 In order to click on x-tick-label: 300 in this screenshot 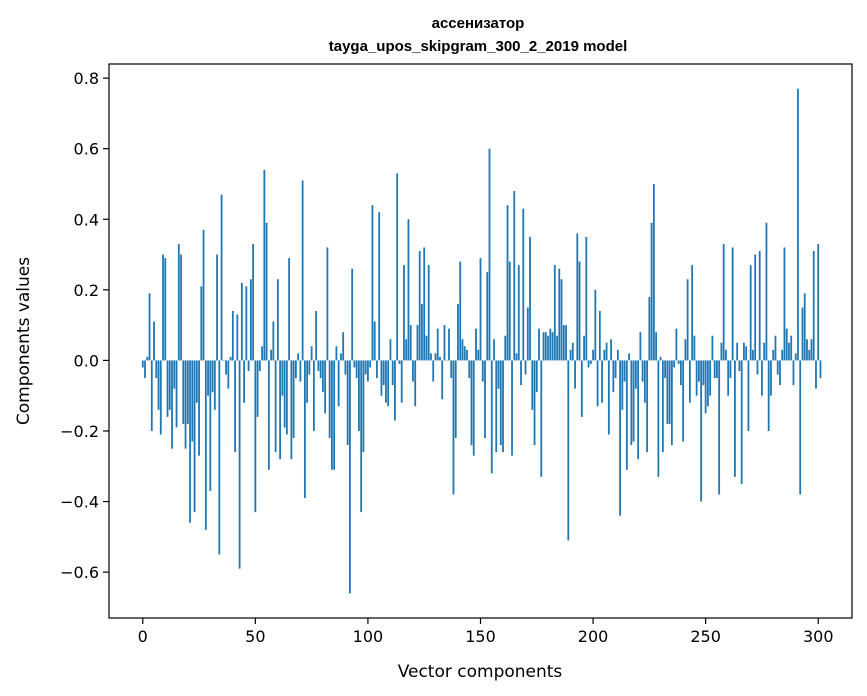, I will do `click(818, 636)`.